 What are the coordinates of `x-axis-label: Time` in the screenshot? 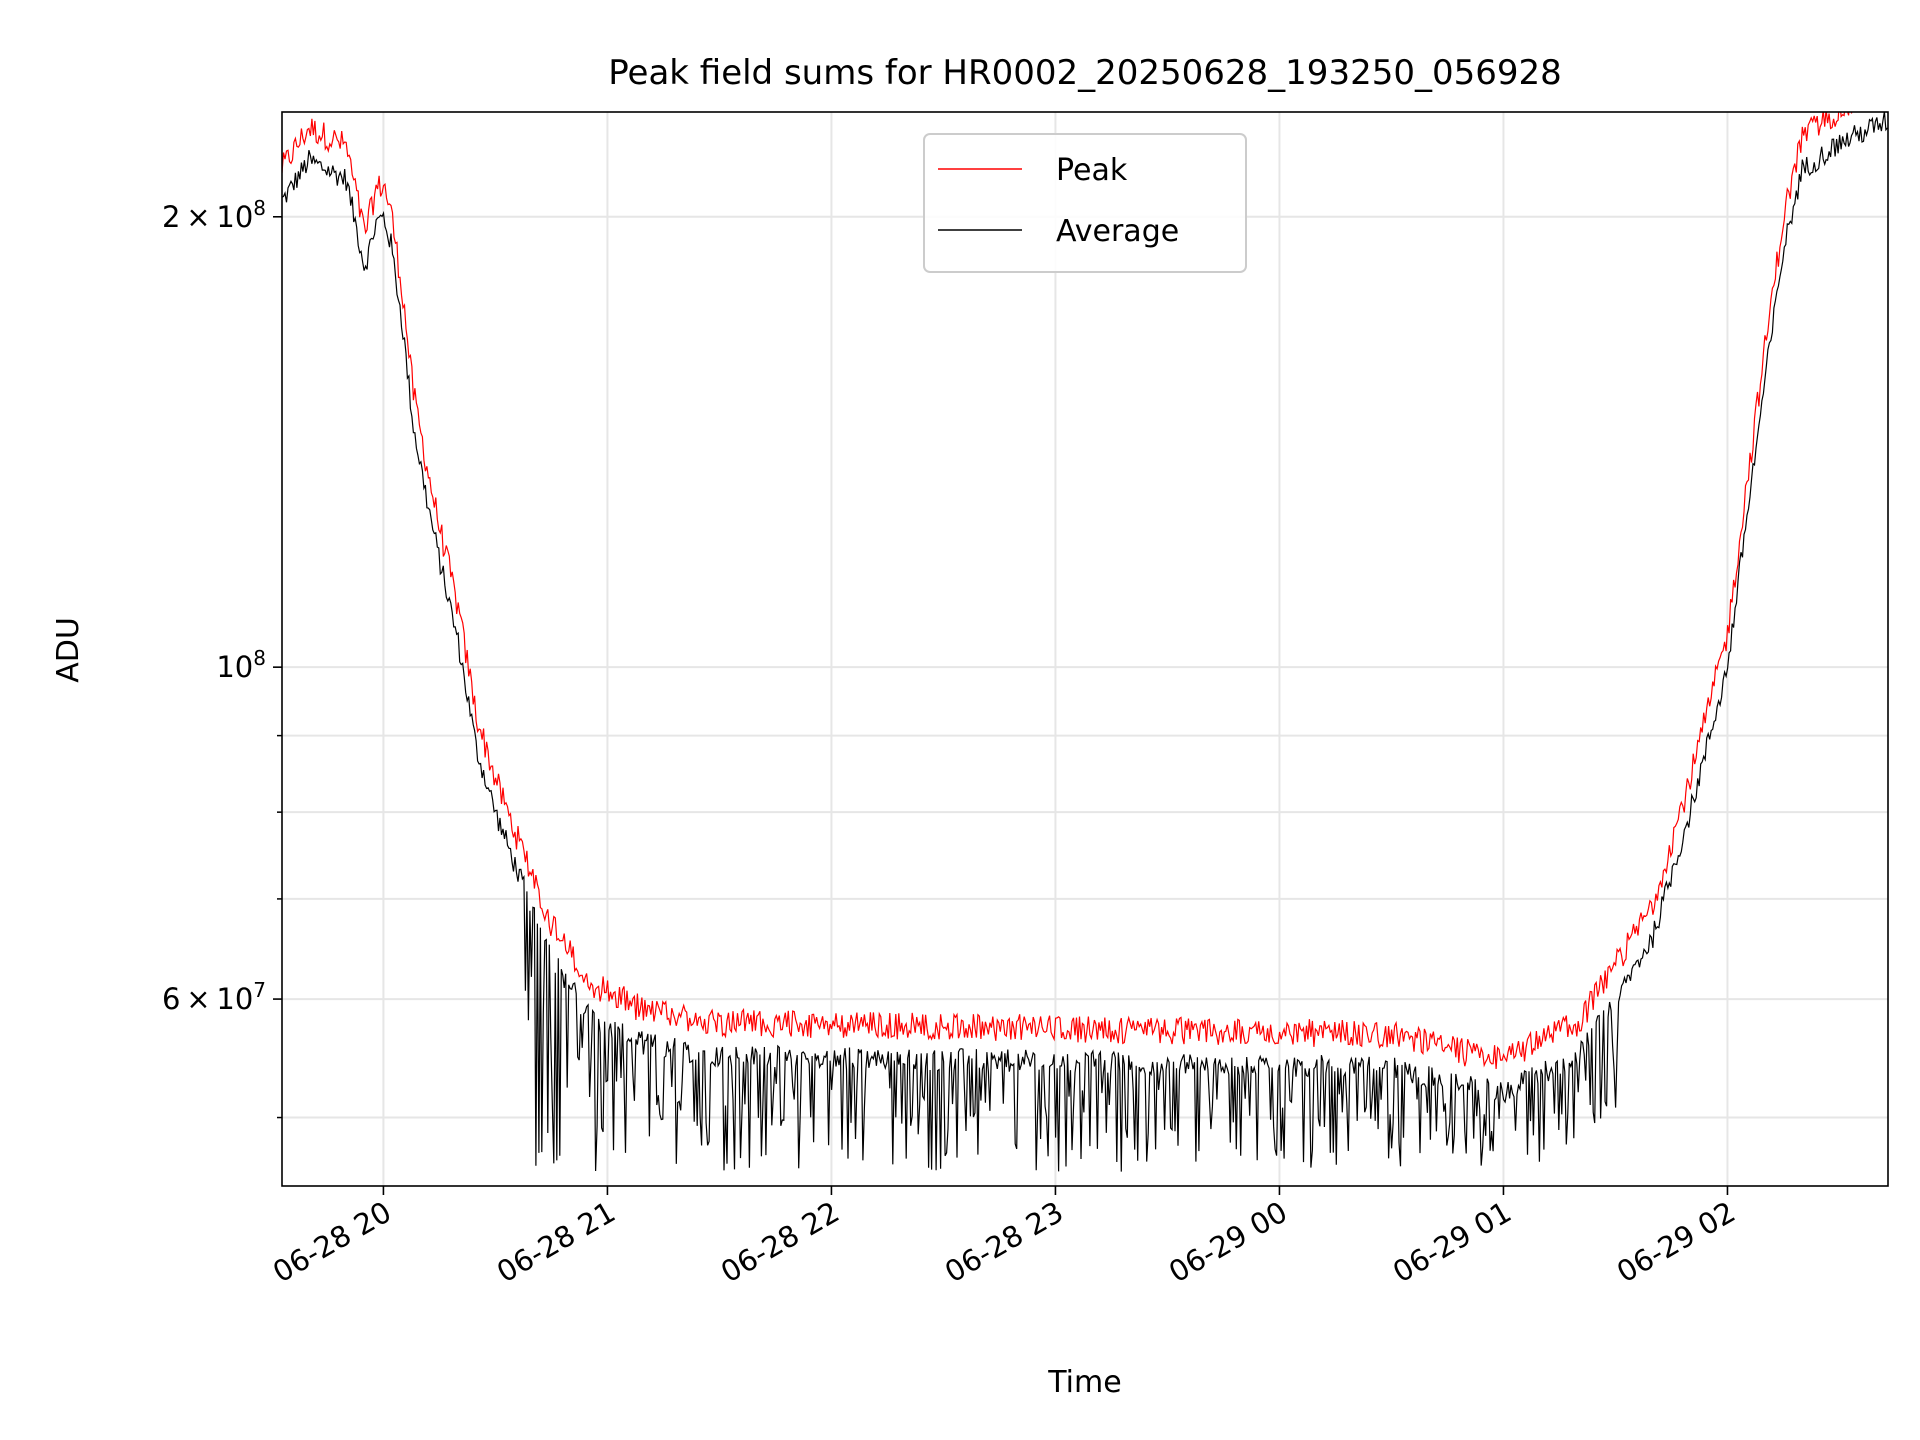 It's located at (1084, 1382).